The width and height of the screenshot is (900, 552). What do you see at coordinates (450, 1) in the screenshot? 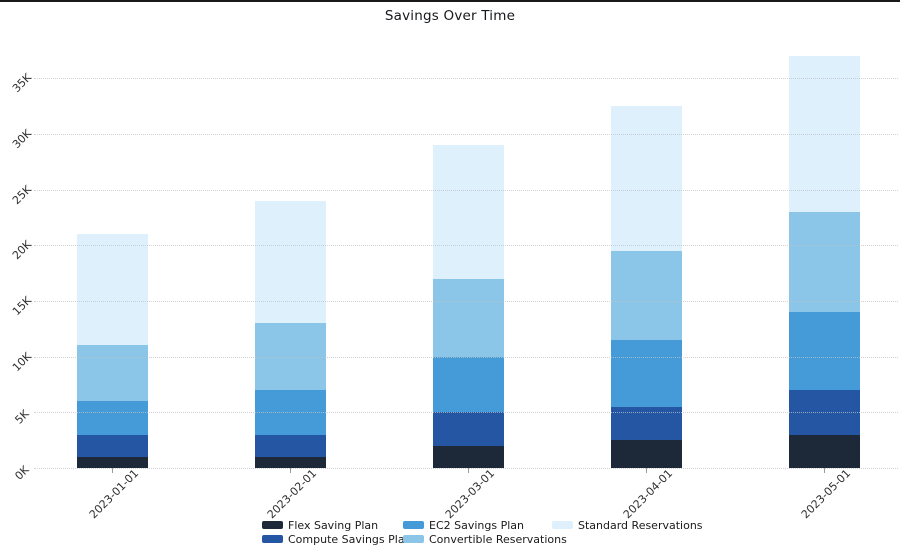
I see `window-top-border` at bounding box center [450, 1].